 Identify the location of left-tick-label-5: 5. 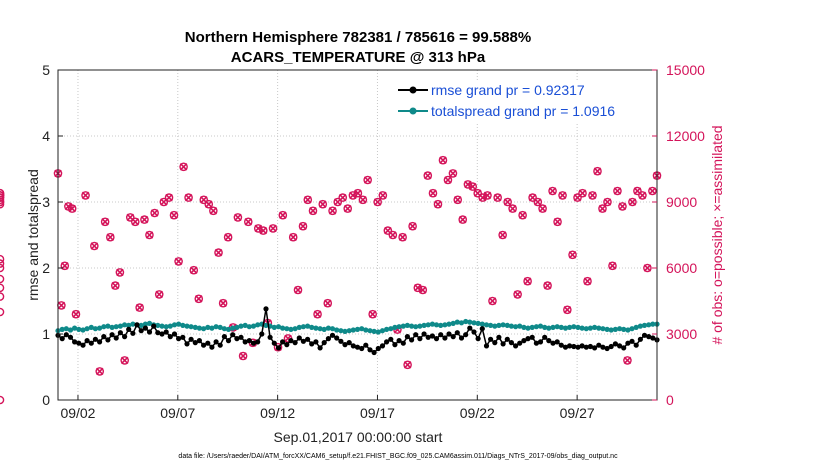
(46, 70).